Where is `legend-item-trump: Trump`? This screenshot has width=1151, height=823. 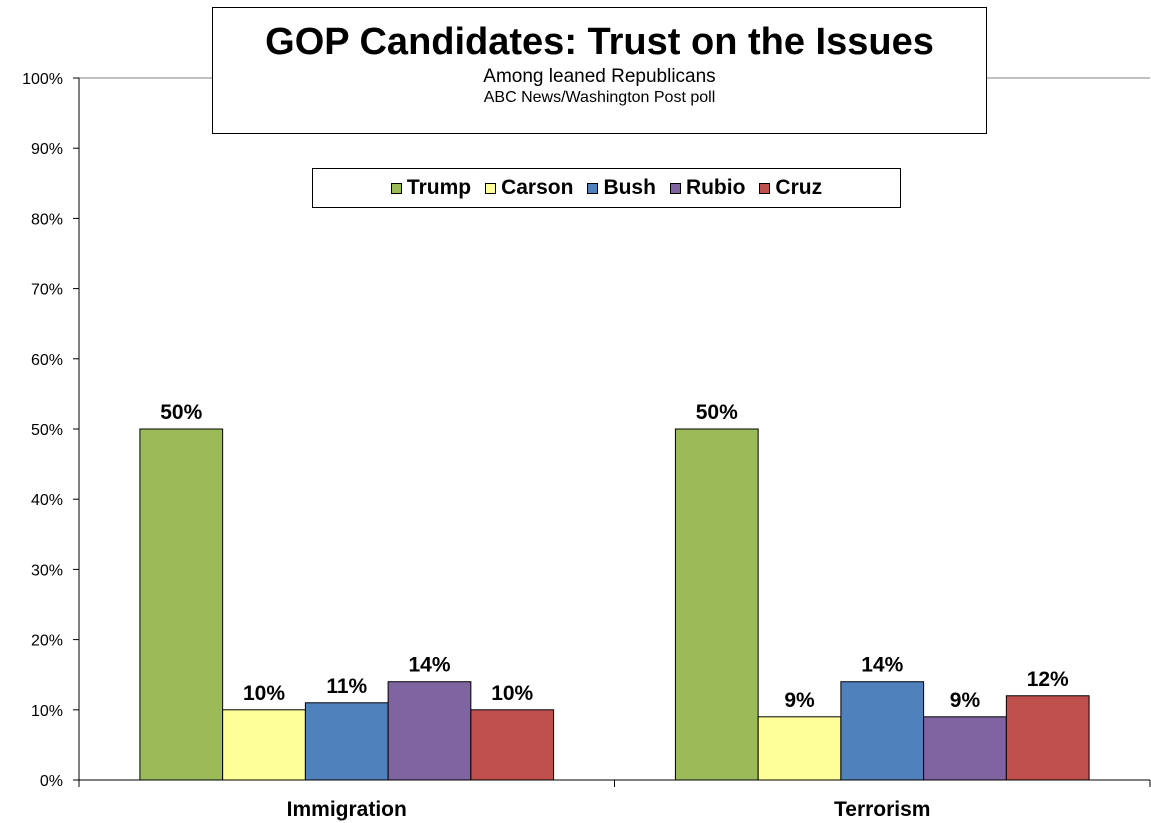 legend-item-trump: Trump is located at coordinates (431, 188).